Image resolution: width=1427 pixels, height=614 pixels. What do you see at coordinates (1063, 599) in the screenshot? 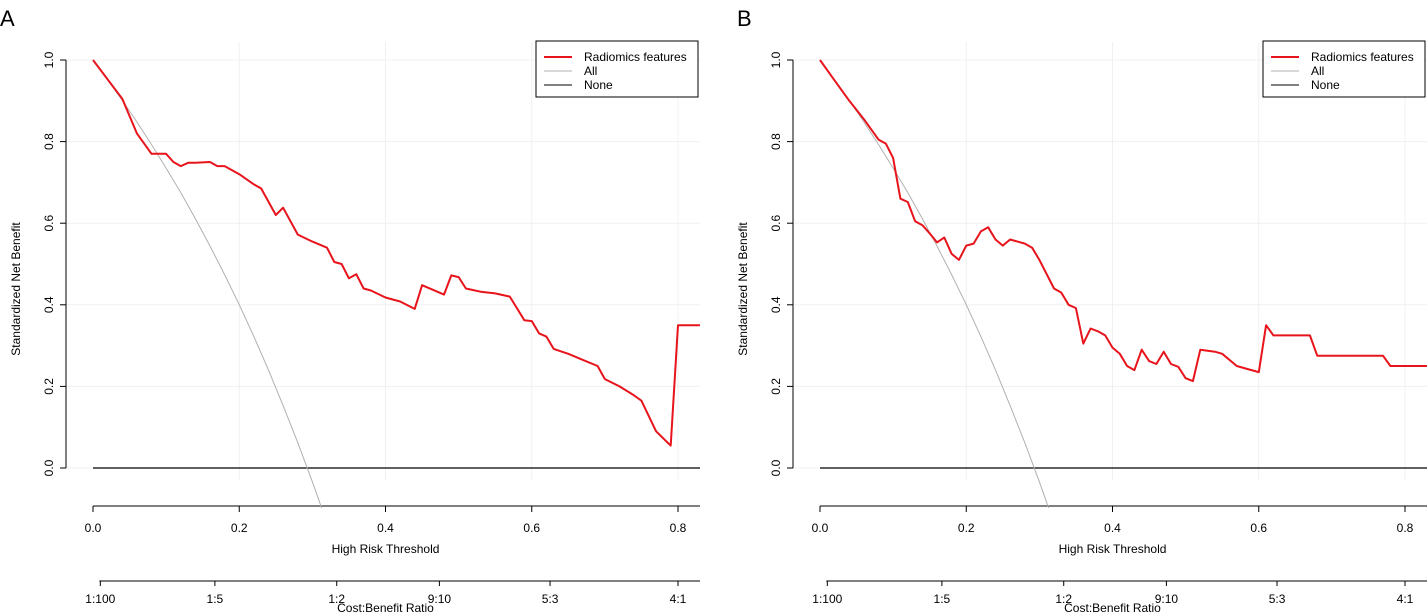
I see `chart-b-ratio-tick-label-2: 1:2` at bounding box center [1063, 599].